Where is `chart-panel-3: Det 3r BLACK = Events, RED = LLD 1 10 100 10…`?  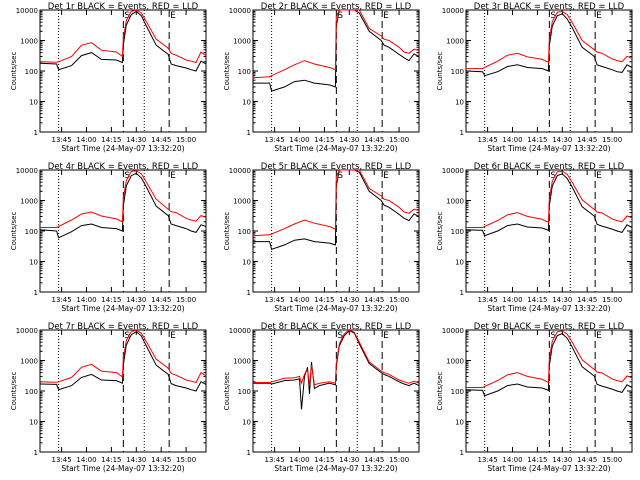 chart-panel-3: Det 3r BLACK = Events, RED = LLD 1 10 100 10… is located at coordinates (534, 77).